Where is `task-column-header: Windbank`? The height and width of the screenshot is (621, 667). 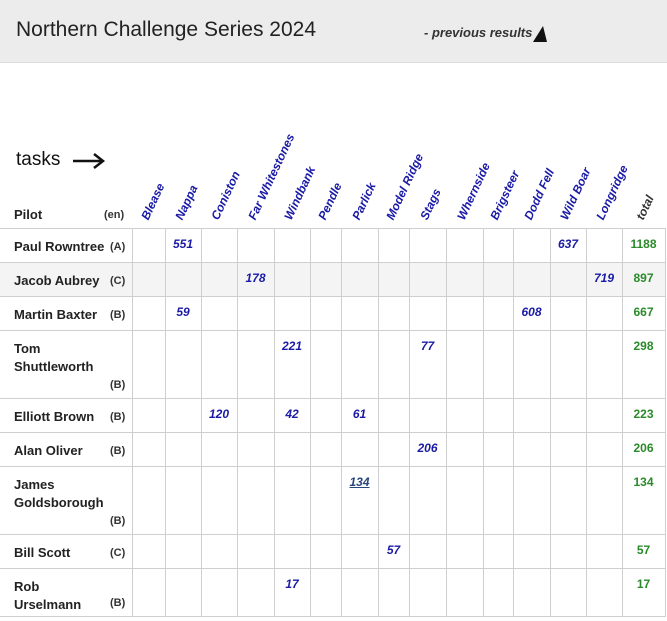
task-column-header: Windbank is located at coordinates (300, 193).